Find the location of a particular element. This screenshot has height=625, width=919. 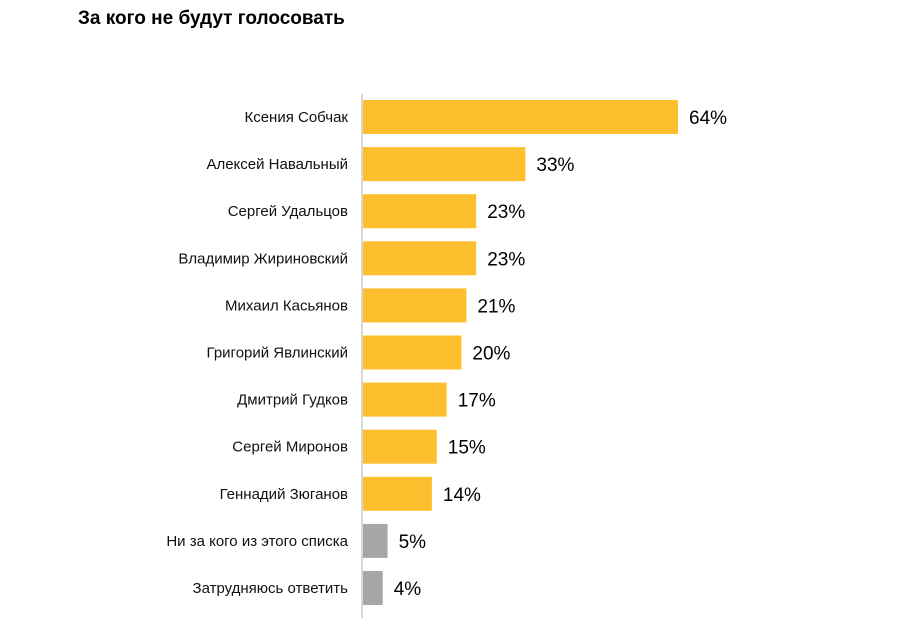

value-label: 14% is located at coordinates (462, 495).